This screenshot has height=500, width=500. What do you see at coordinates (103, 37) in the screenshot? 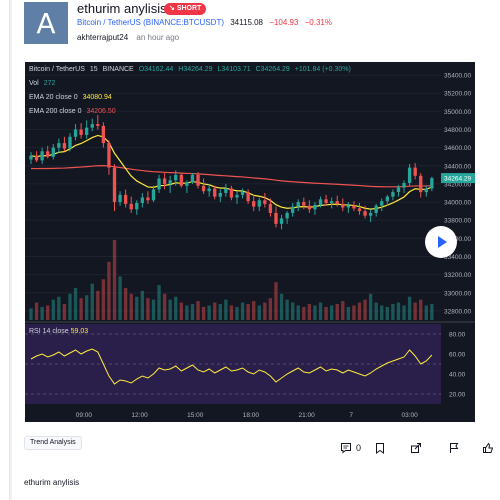
I see `author-name: akhterrajput24` at bounding box center [103, 37].